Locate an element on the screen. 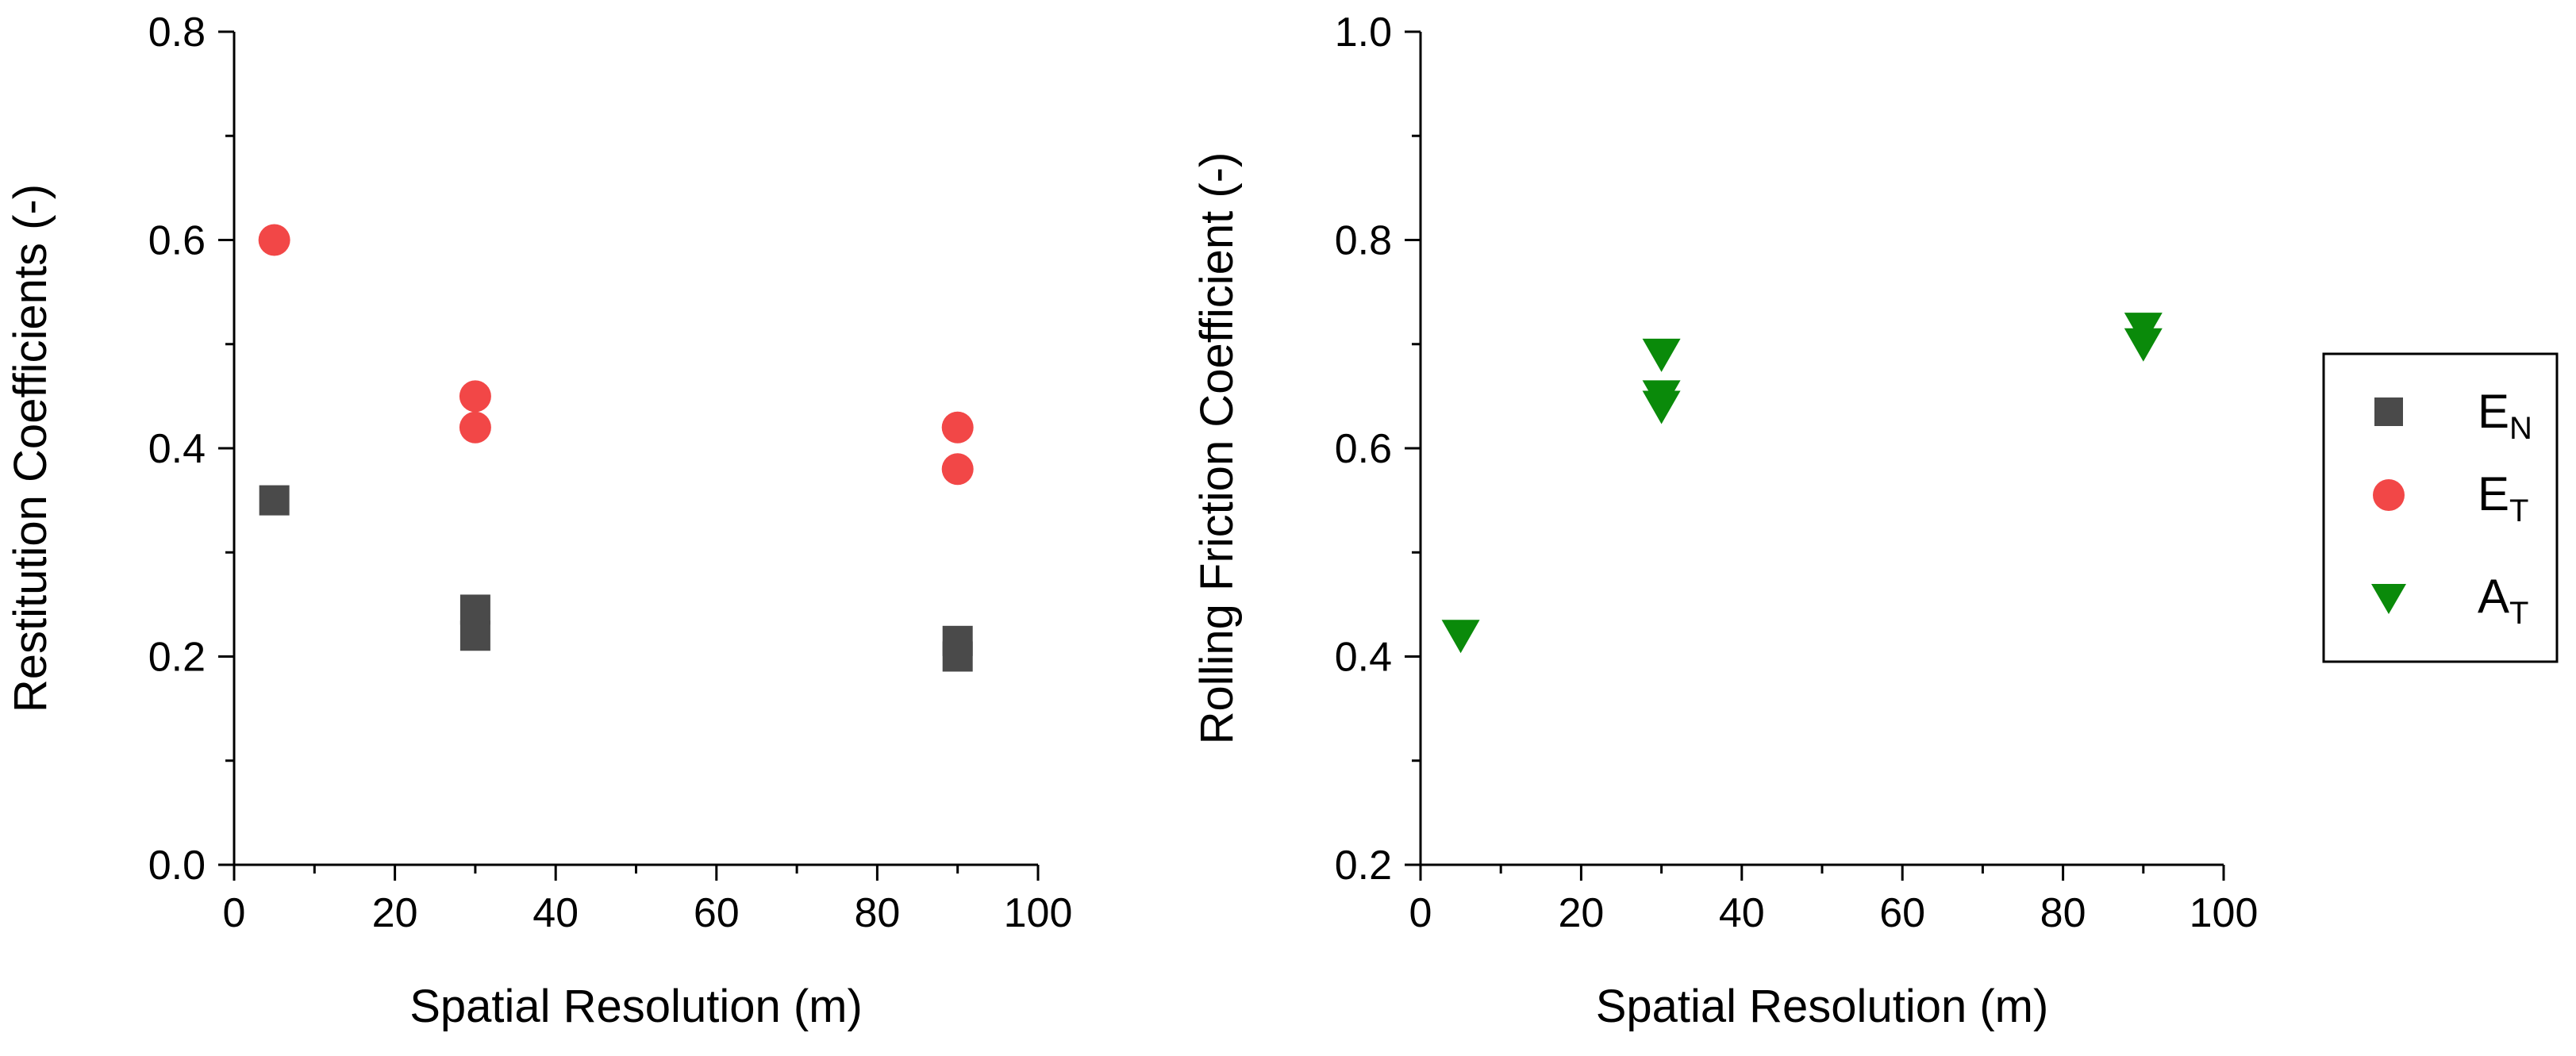 This screenshot has height=1056, width=2576. legend-label-et-main: E is located at coordinates (2493, 493).